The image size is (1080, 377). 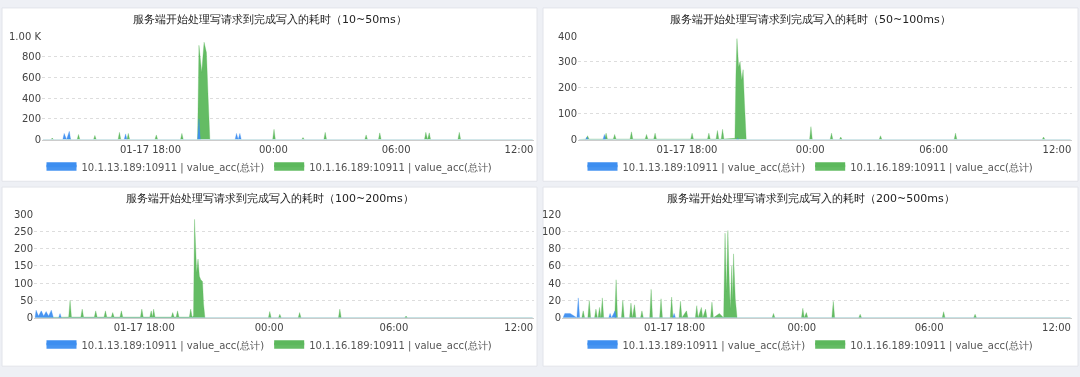 What do you see at coordinates (270, 19) in the screenshot?
I see `chart-title: 服务端开始处理写请求到完成写入的耗时（10~50ms）` at bounding box center [270, 19].